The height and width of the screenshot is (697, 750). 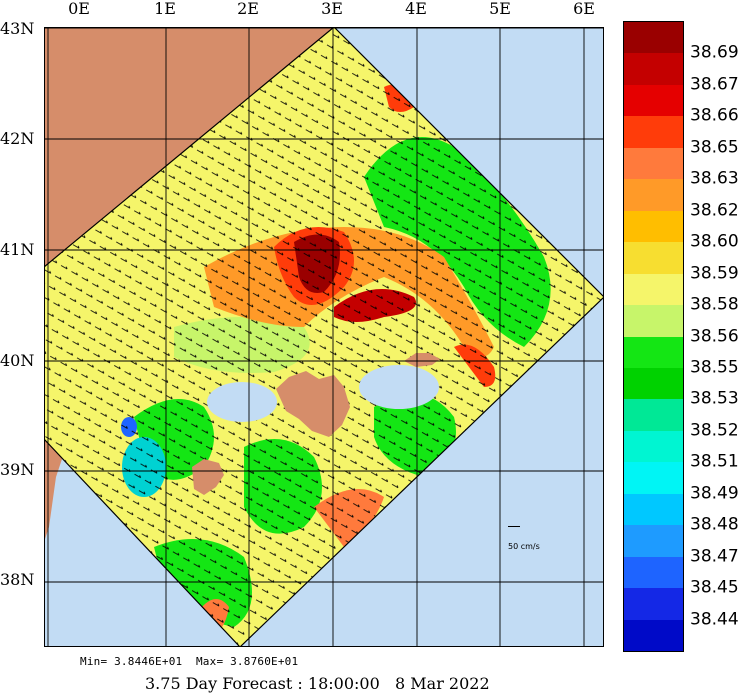 I want to click on color-legend, so click(x=653, y=336).